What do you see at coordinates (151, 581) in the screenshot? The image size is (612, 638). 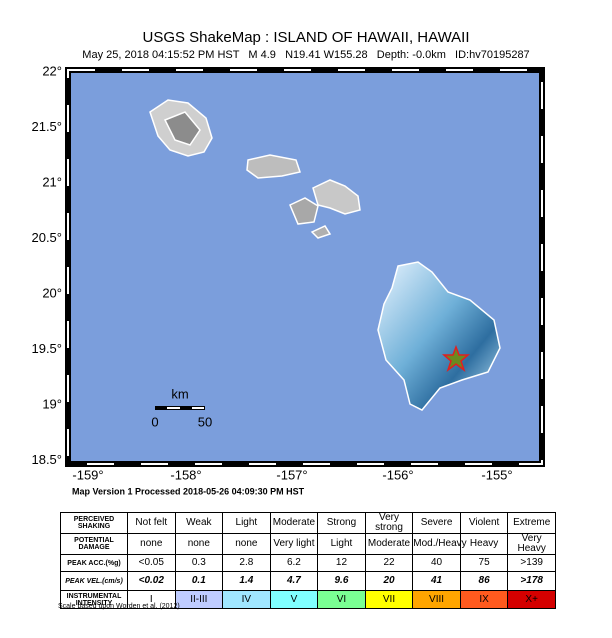 I see `legend-cell: <0.02` at bounding box center [151, 581].